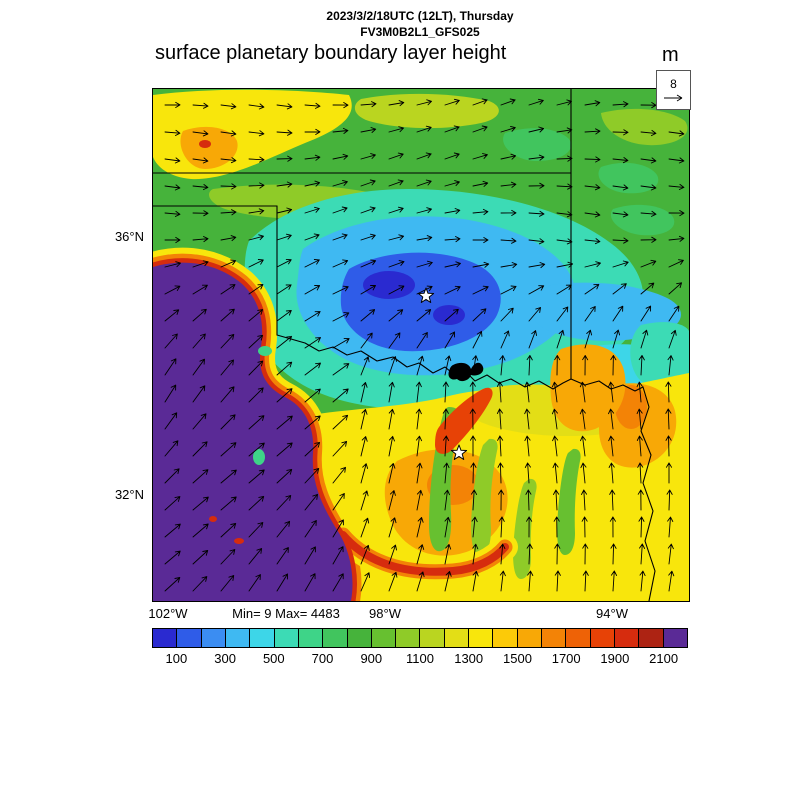 The width and height of the screenshot is (800, 800). What do you see at coordinates (273, 658) in the screenshot?
I see `colorbar-tick-label: 500` at bounding box center [273, 658].